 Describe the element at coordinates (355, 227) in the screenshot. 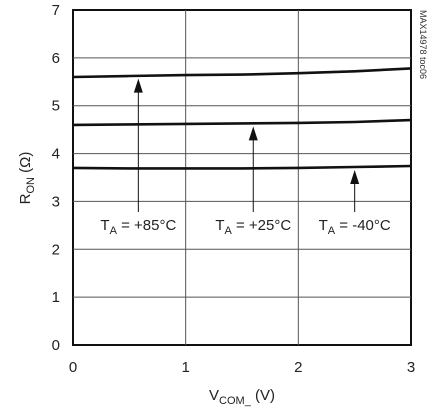

I see `annotation-label-3: TA = -40°C` at that location.